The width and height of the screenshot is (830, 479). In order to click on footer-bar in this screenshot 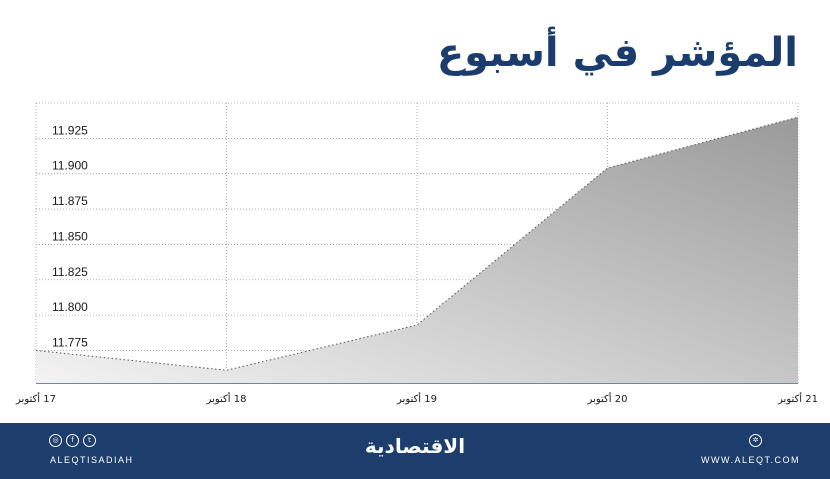, I will do `click(415, 451)`.